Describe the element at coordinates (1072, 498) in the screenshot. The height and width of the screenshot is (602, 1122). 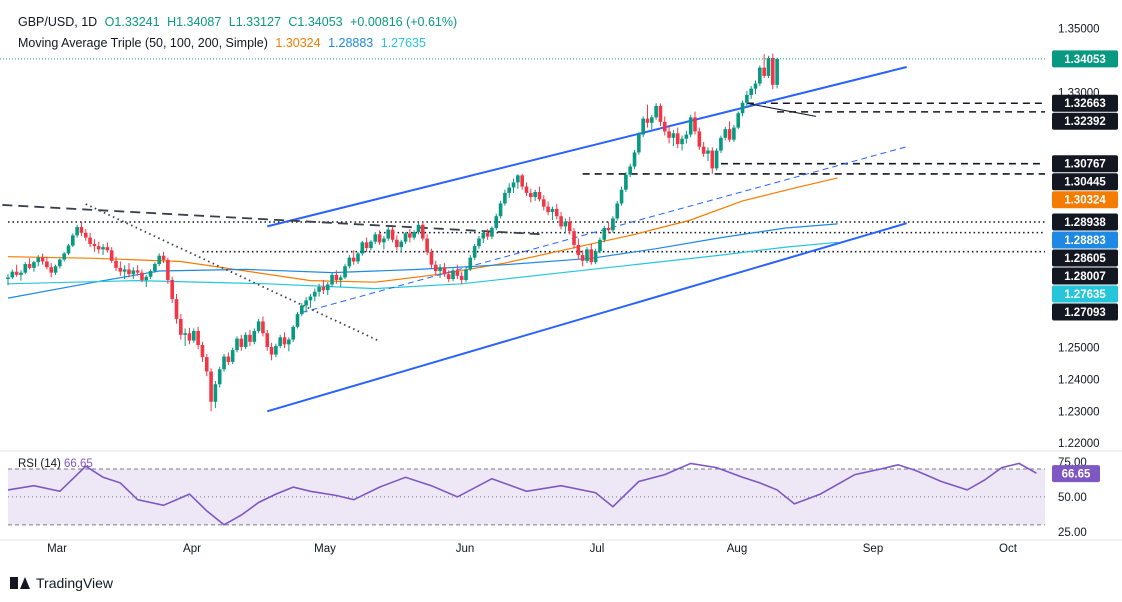
I see `rsi-tick-label: 50.00` at that location.